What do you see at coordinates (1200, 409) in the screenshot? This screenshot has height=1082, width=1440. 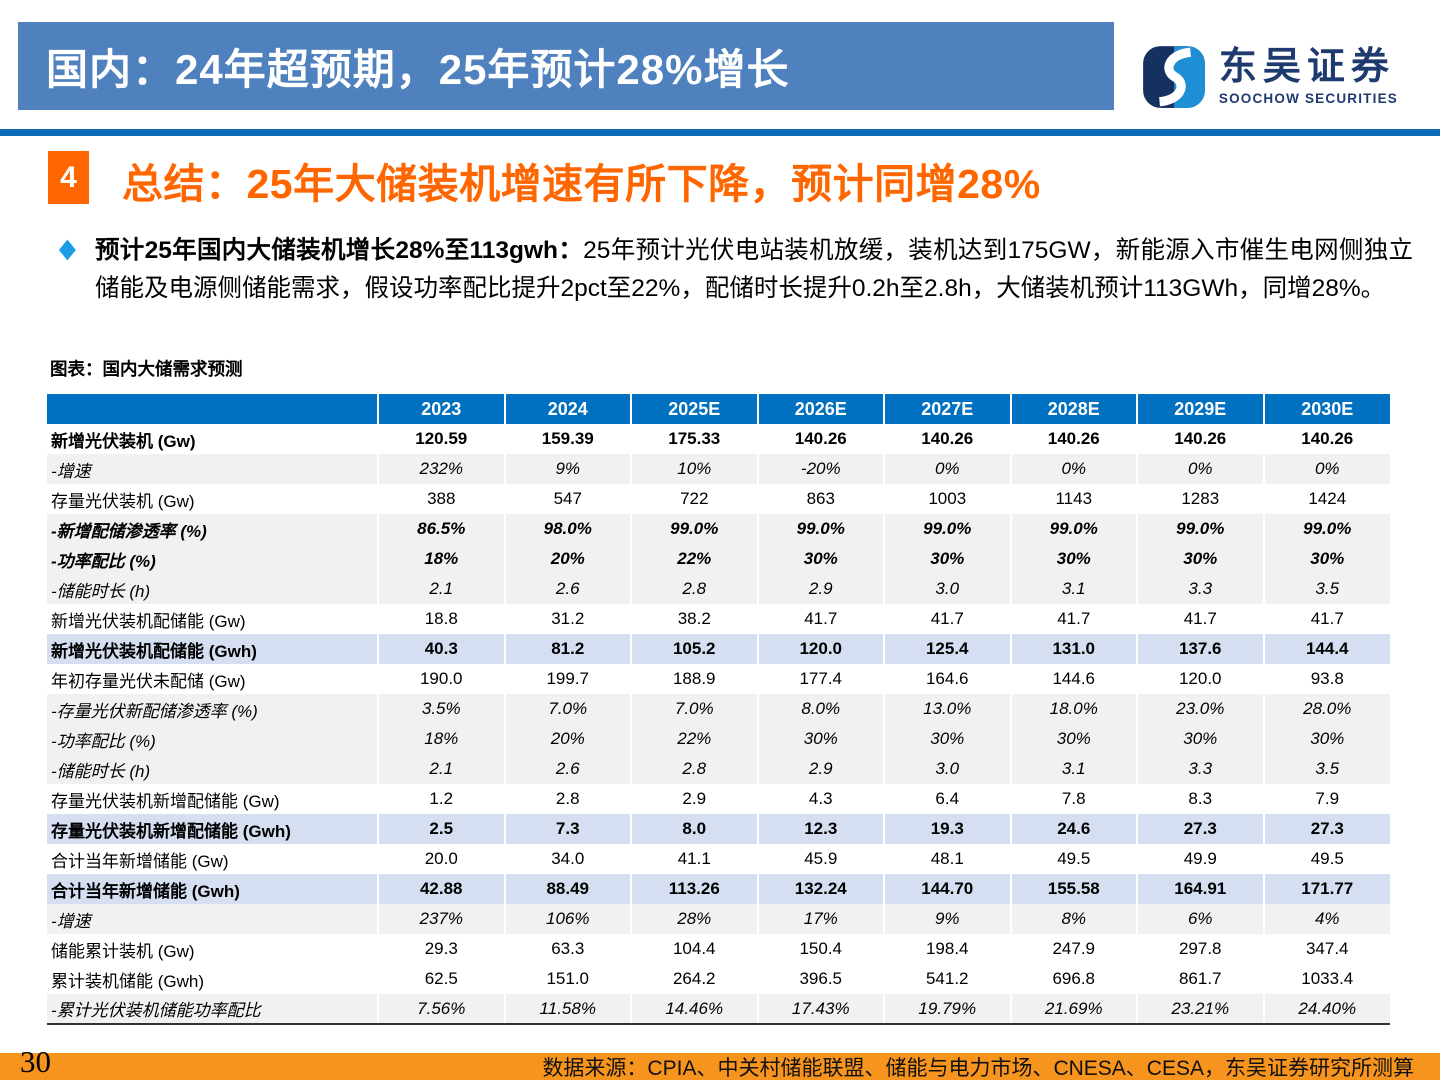 I see `year-header: 2029E` at bounding box center [1200, 409].